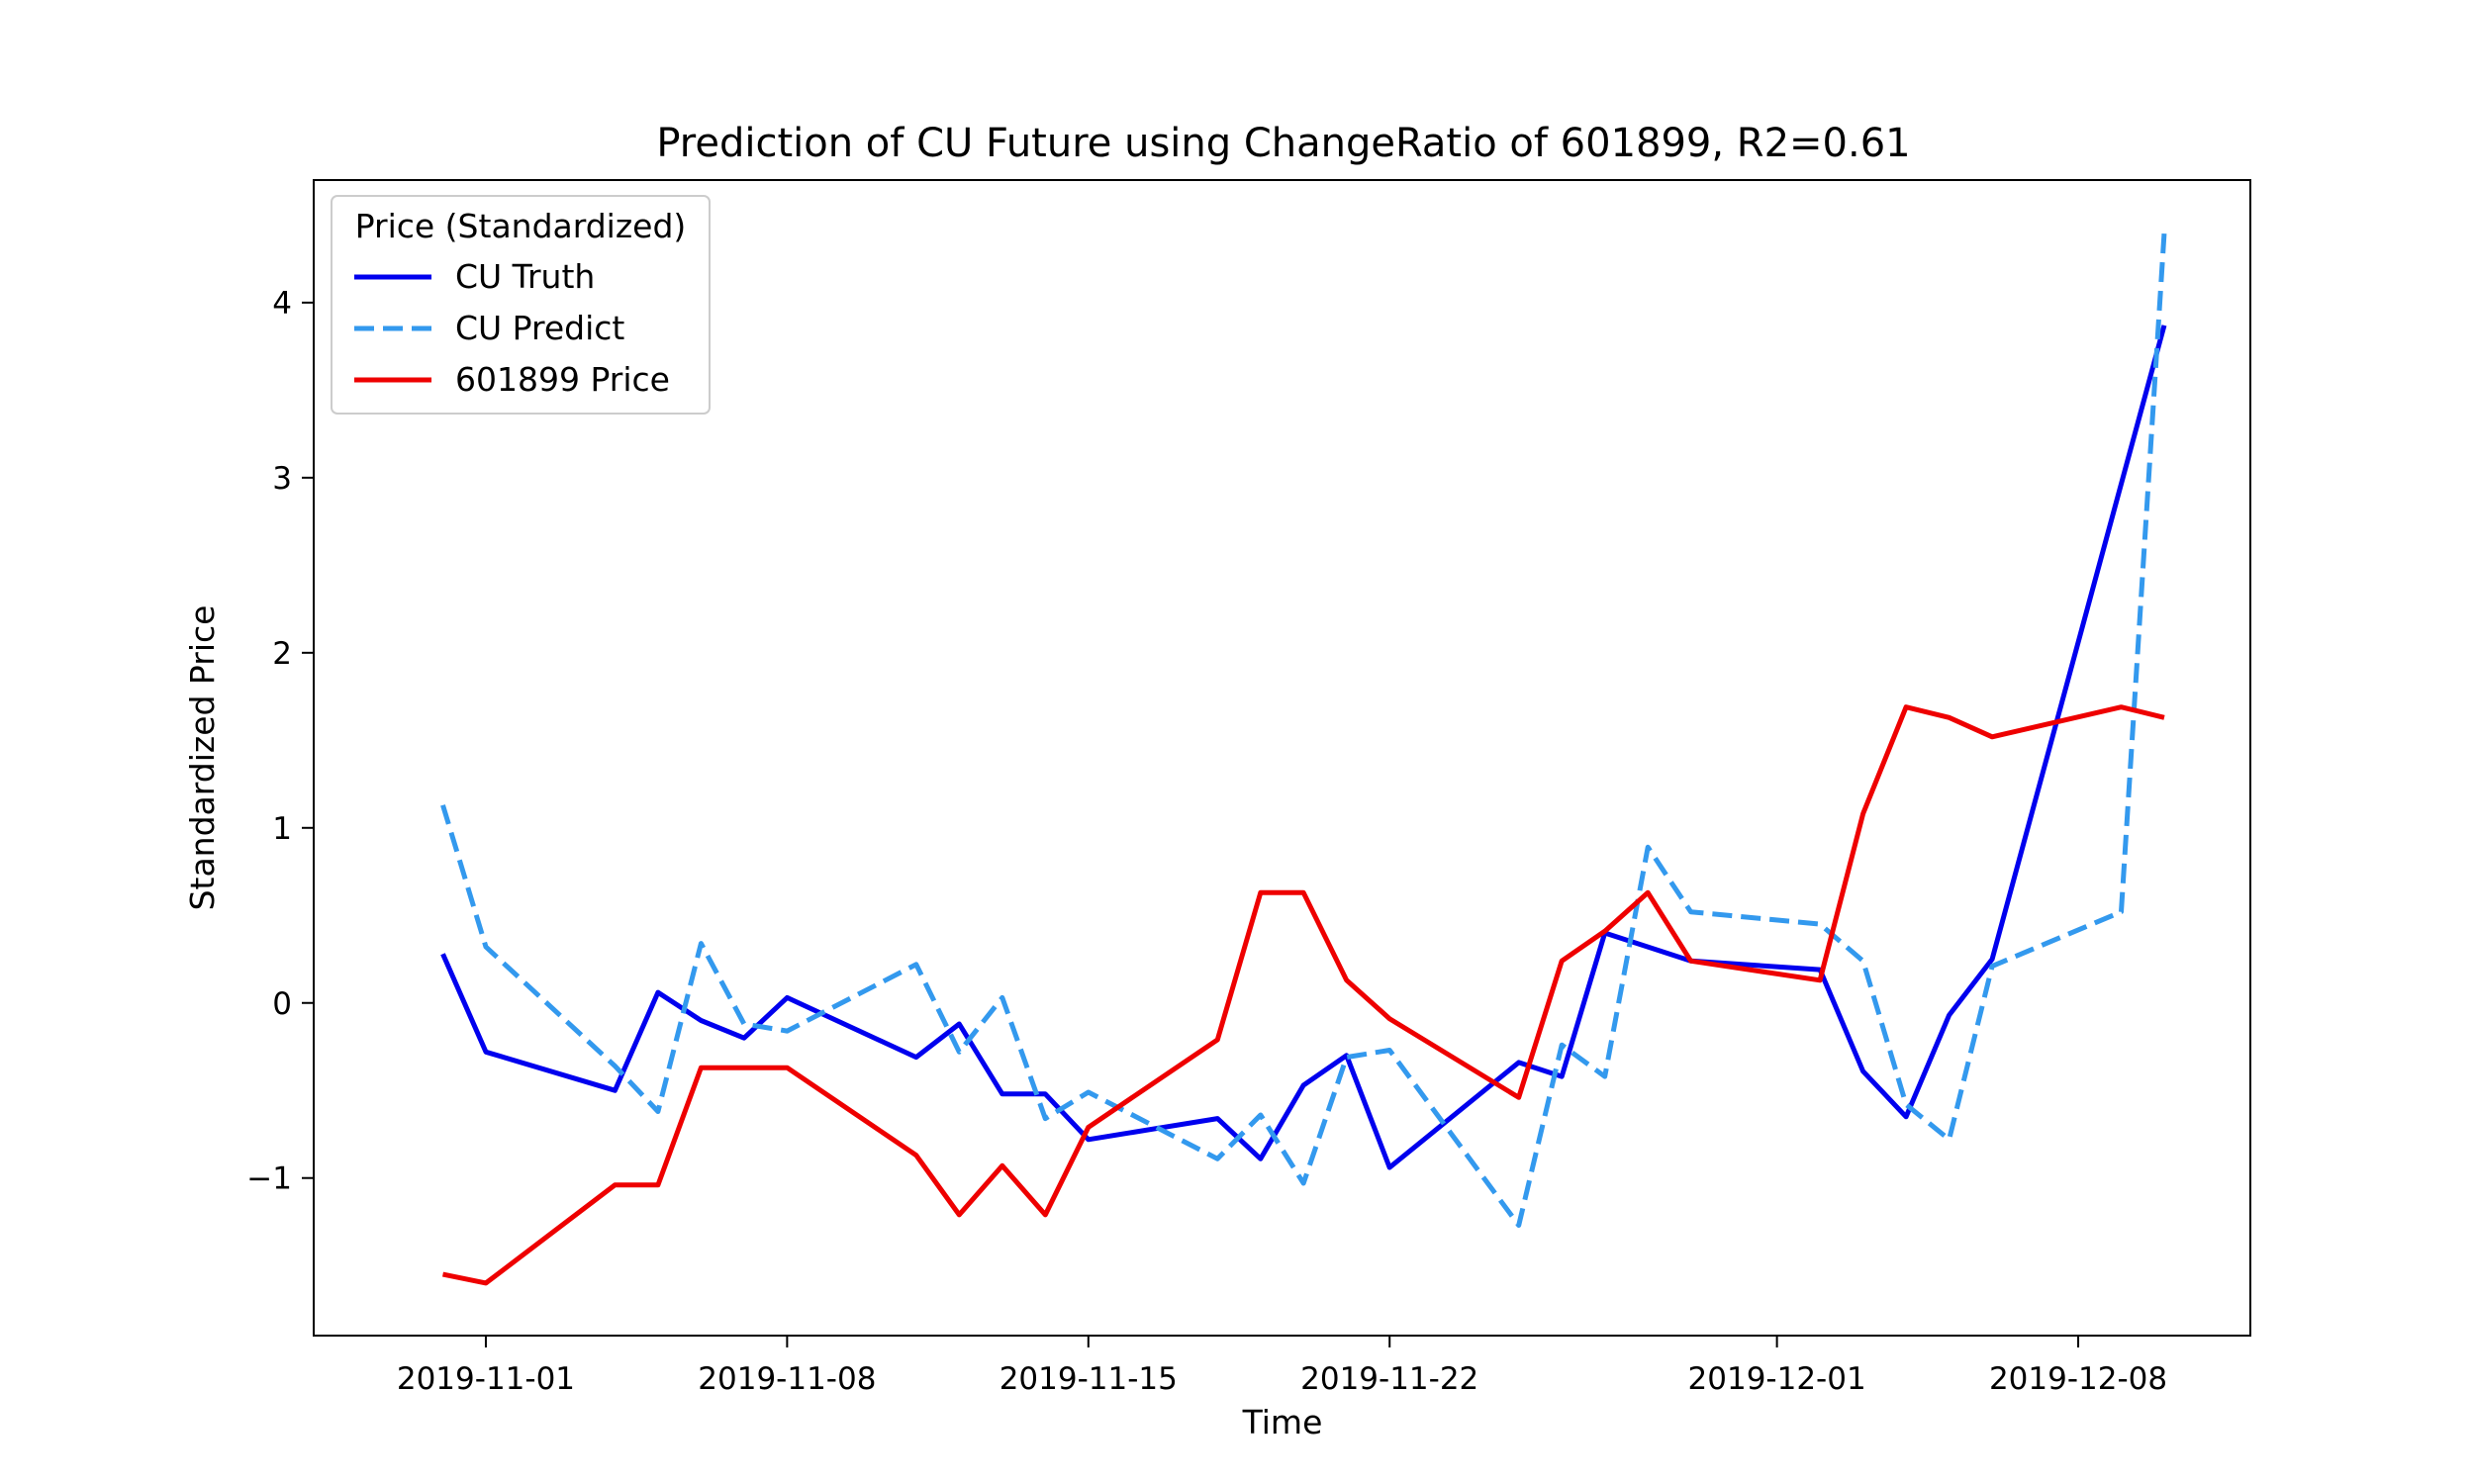 The image size is (2474, 1484). Describe the element at coordinates (525, 276) in the screenshot. I see `legend-label-cu-truth: CU Truth` at that location.